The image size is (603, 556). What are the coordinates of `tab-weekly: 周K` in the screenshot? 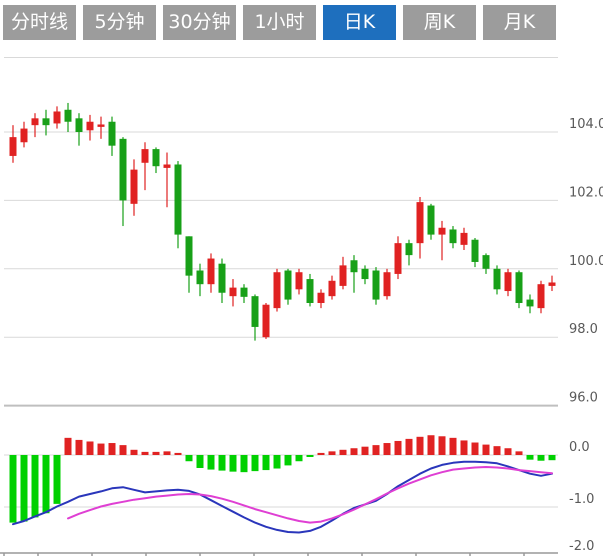 It's located at (439, 22).